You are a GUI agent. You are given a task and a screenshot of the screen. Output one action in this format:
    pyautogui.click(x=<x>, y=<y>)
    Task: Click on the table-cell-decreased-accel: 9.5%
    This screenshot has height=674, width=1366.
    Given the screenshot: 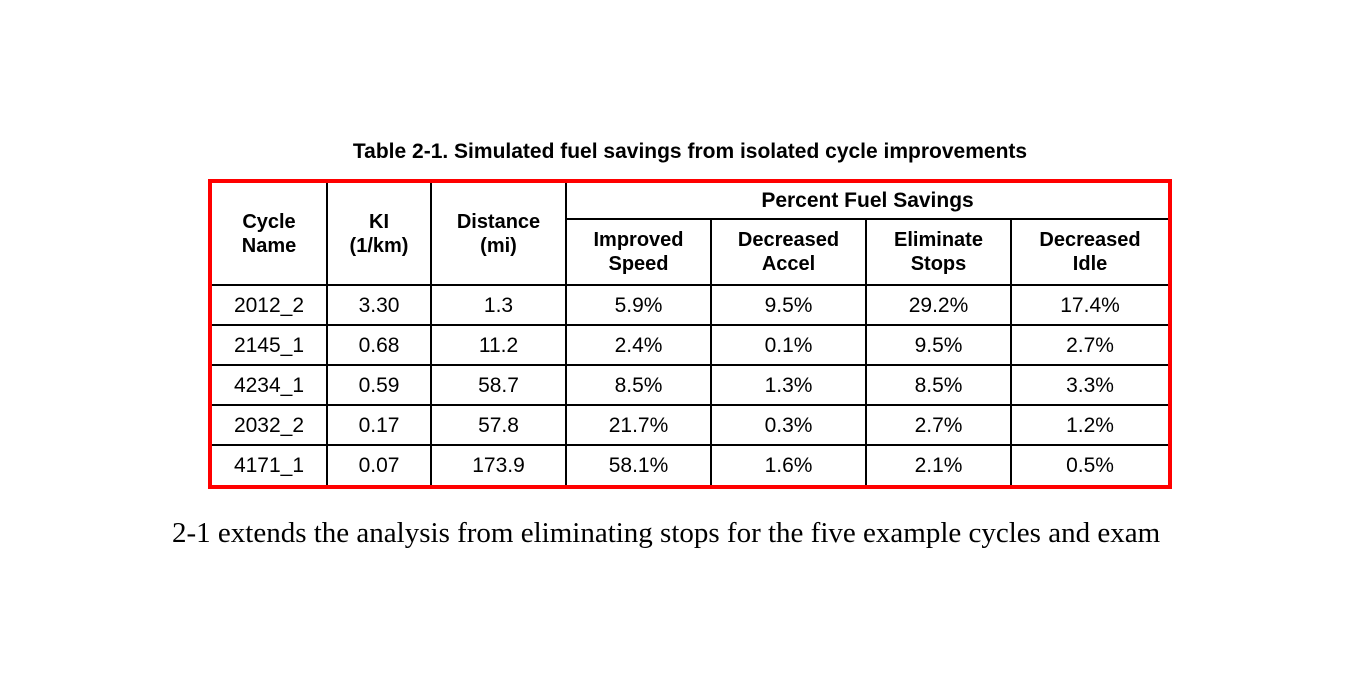 What is the action you would take?
    pyautogui.click(x=788, y=305)
    